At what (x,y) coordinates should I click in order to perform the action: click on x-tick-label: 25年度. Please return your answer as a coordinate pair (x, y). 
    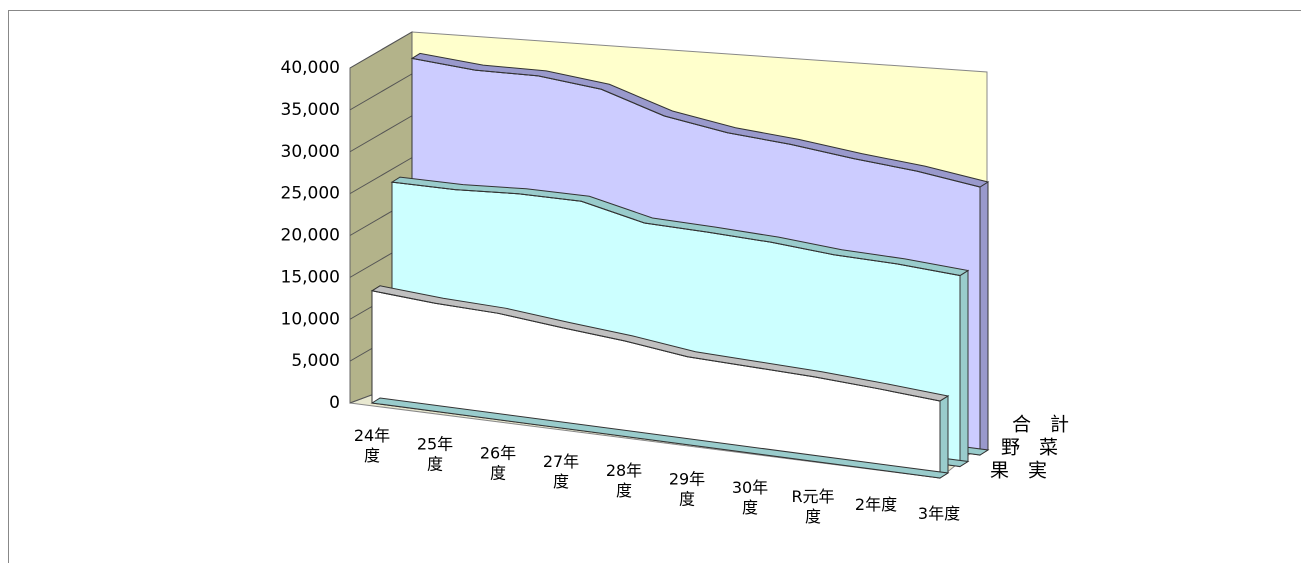
    Looking at the image, I should click on (435, 453).